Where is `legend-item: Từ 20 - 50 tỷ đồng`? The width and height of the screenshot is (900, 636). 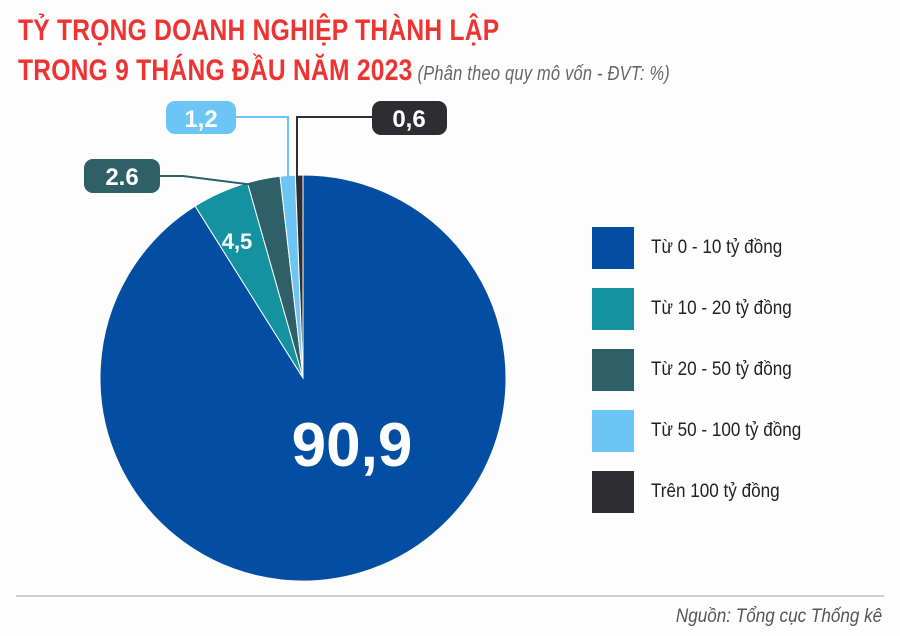
legend-item: Từ 20 - 50 tỷ đồng is located at coordinates (705, 369).